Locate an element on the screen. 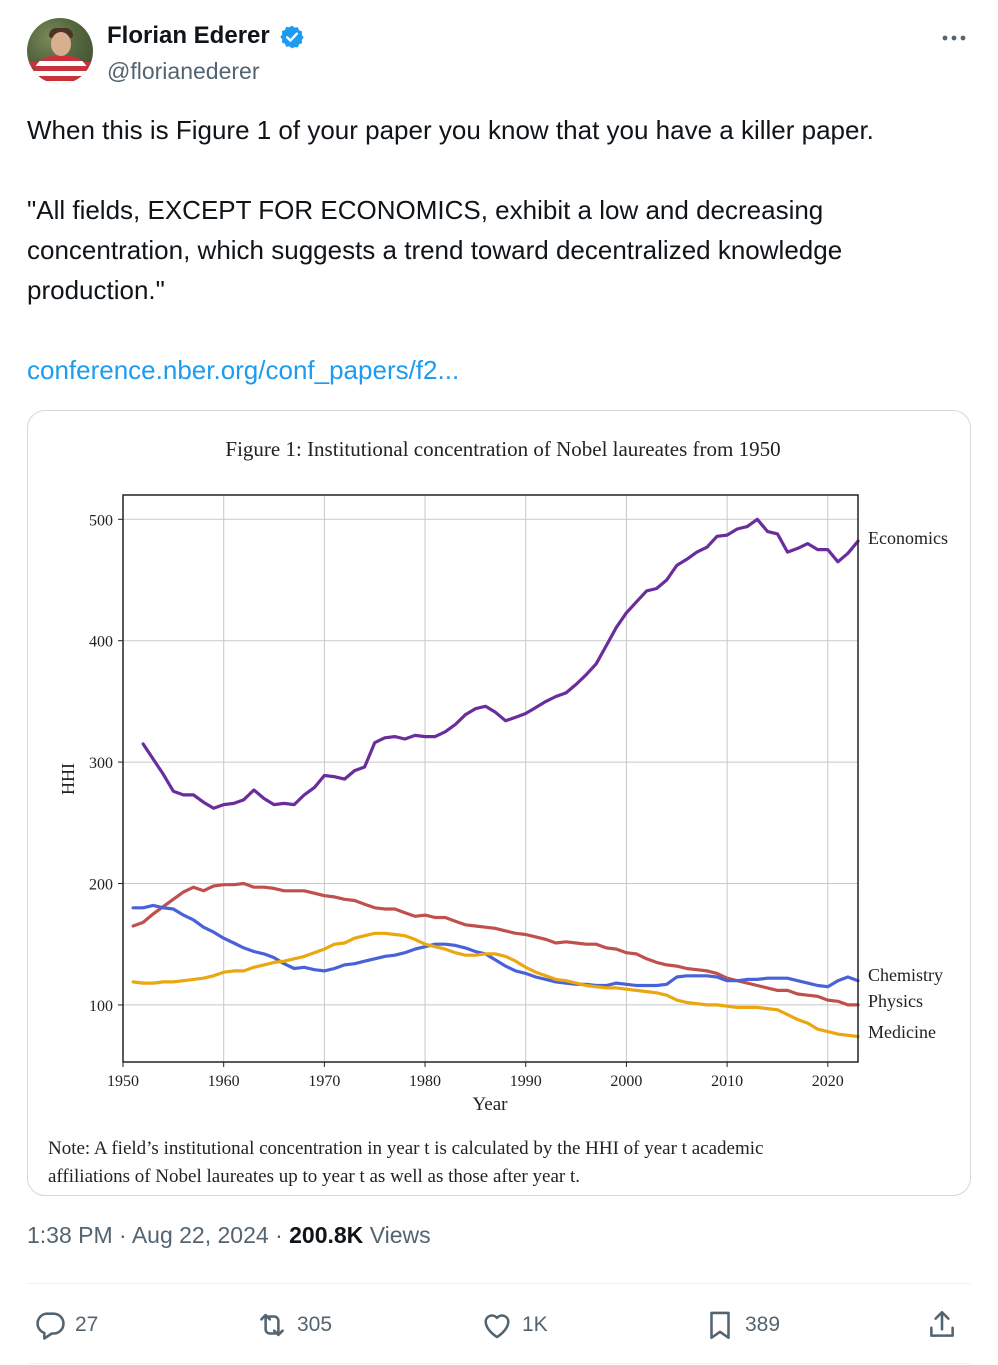  like-count: 1K is located at coordinates (535, 1324).